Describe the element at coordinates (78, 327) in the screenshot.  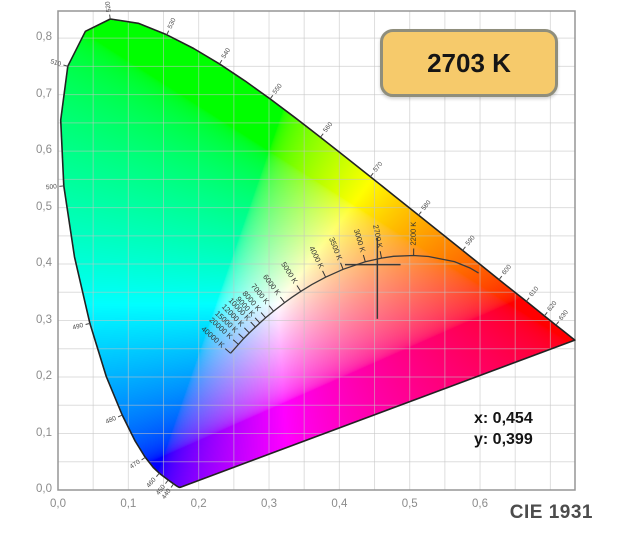
I see `wavelength-label-490: 490` at that location.